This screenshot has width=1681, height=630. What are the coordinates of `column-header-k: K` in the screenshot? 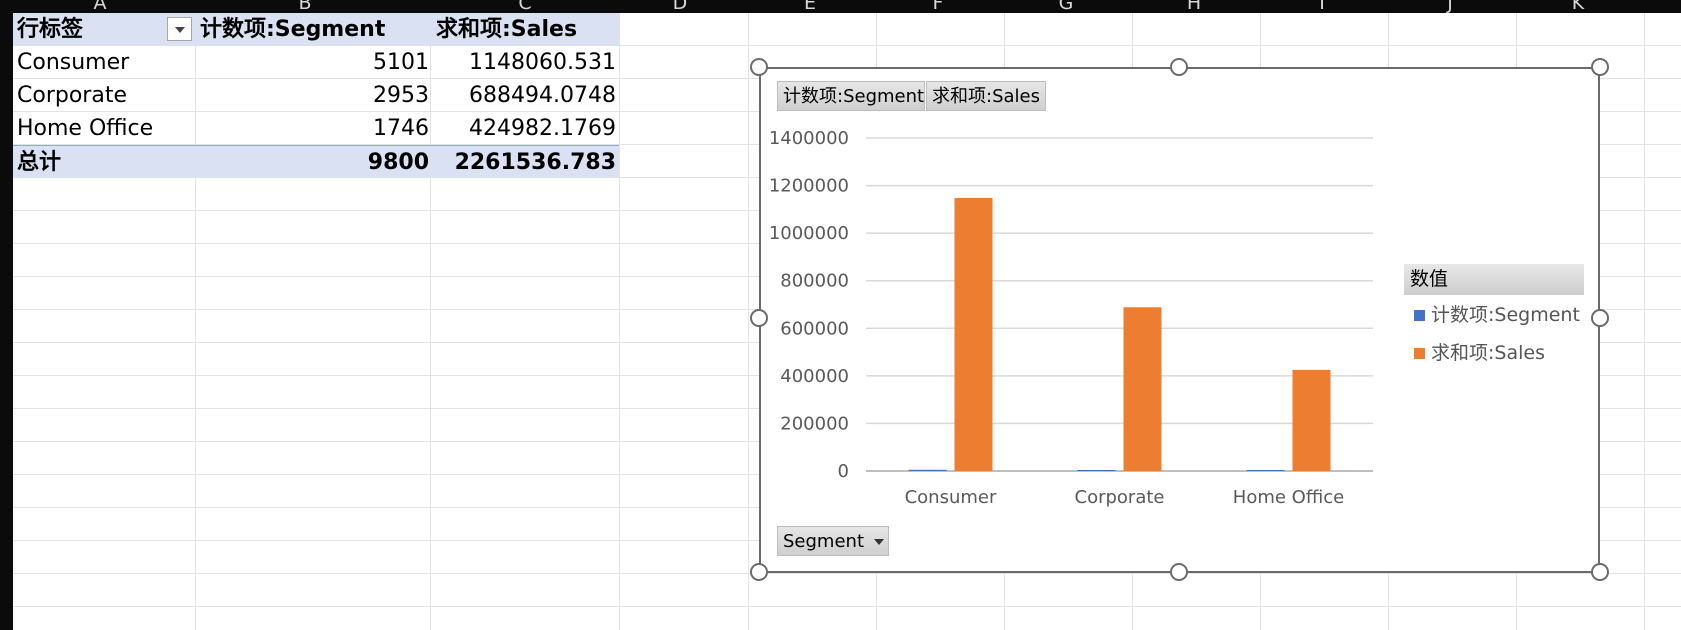 It's located at (1578, 6).